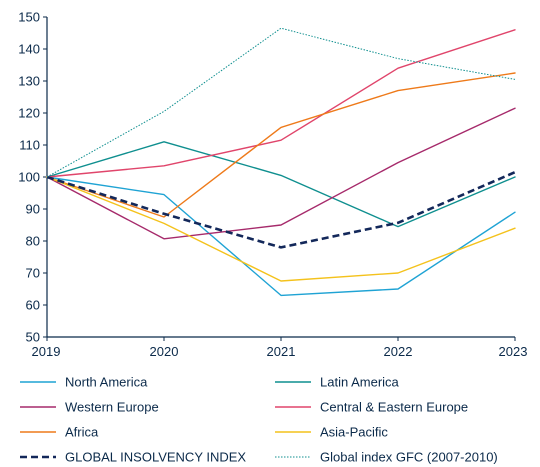 The height and width of the screenshot is (467, 540). Describe the element at coordinates (398, 351) in the screenshot. I see `x-tick-label: 2022` at that location.